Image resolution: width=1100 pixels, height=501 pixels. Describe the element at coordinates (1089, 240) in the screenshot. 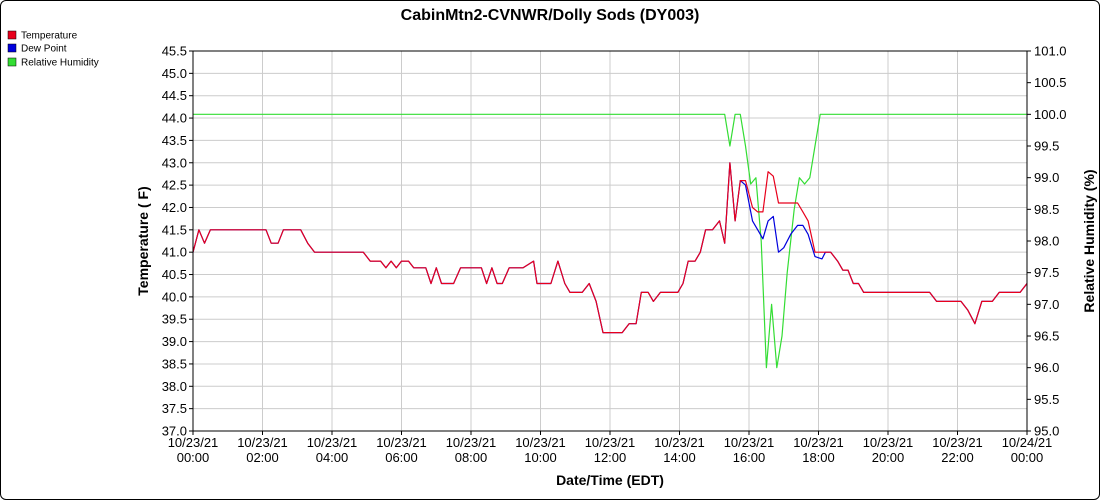

I see `y2-axis-title: Relative Humidity (%)` at that location.